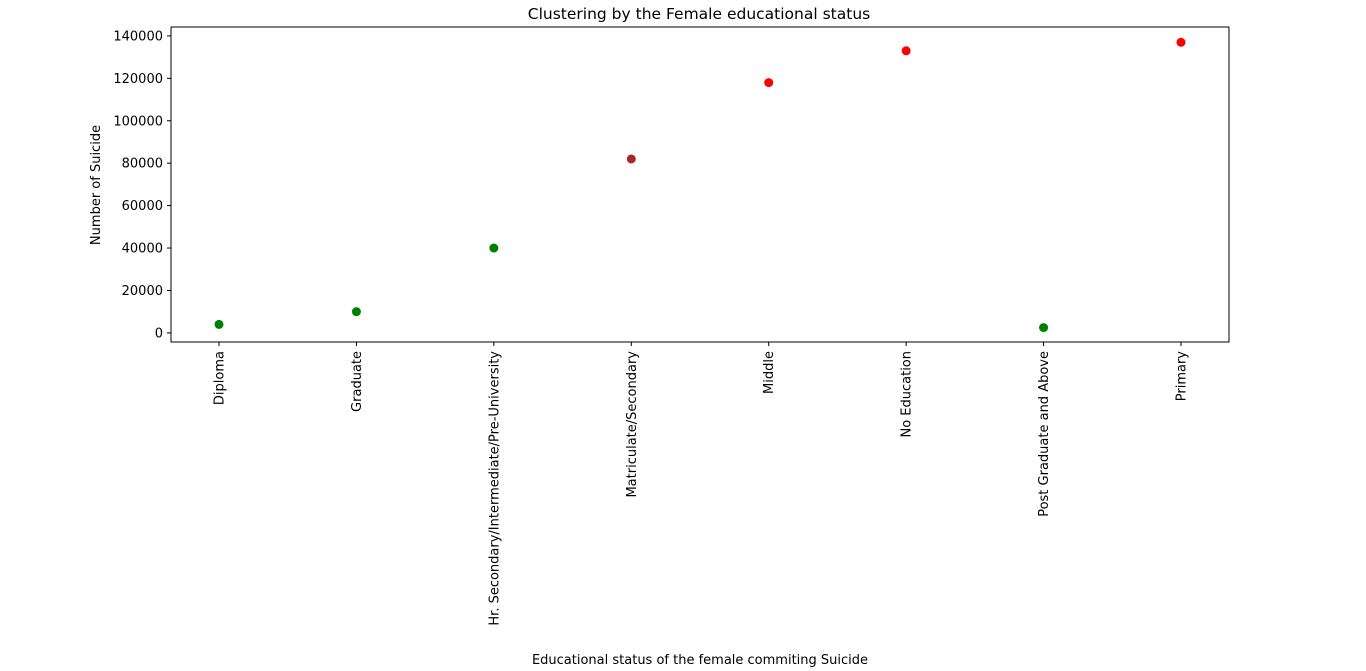 Image resolution: width=1366 pixels, height=671 pixels. Describe the element at coordinates (159, 333) in the screenshot. I see `y-tick-label: 0` at that location.